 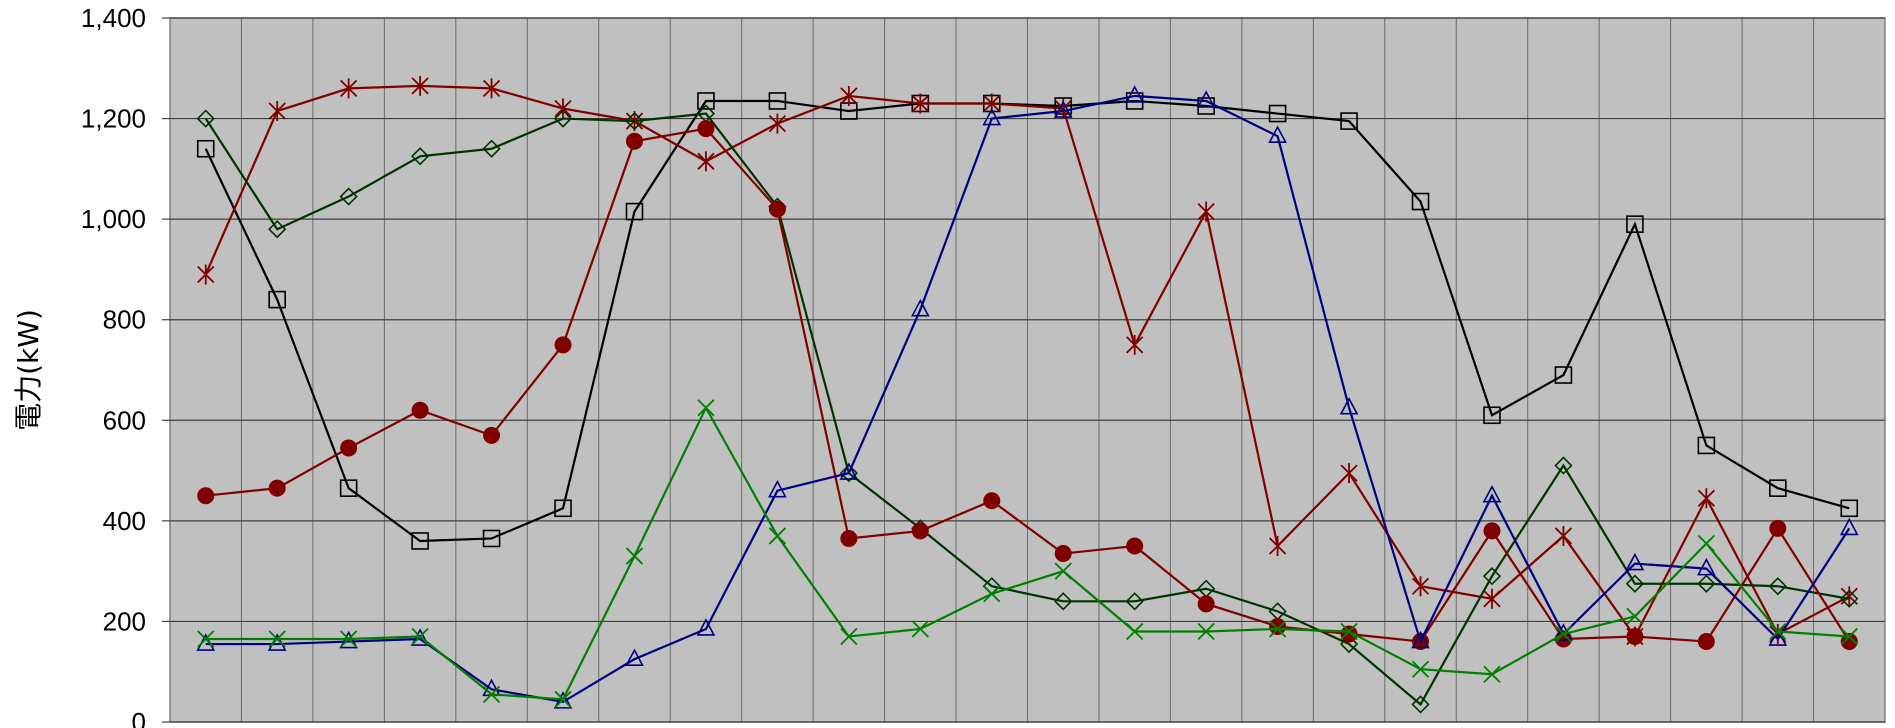 I want to click on y-tick-label: 600, so click(x=124, y=420).